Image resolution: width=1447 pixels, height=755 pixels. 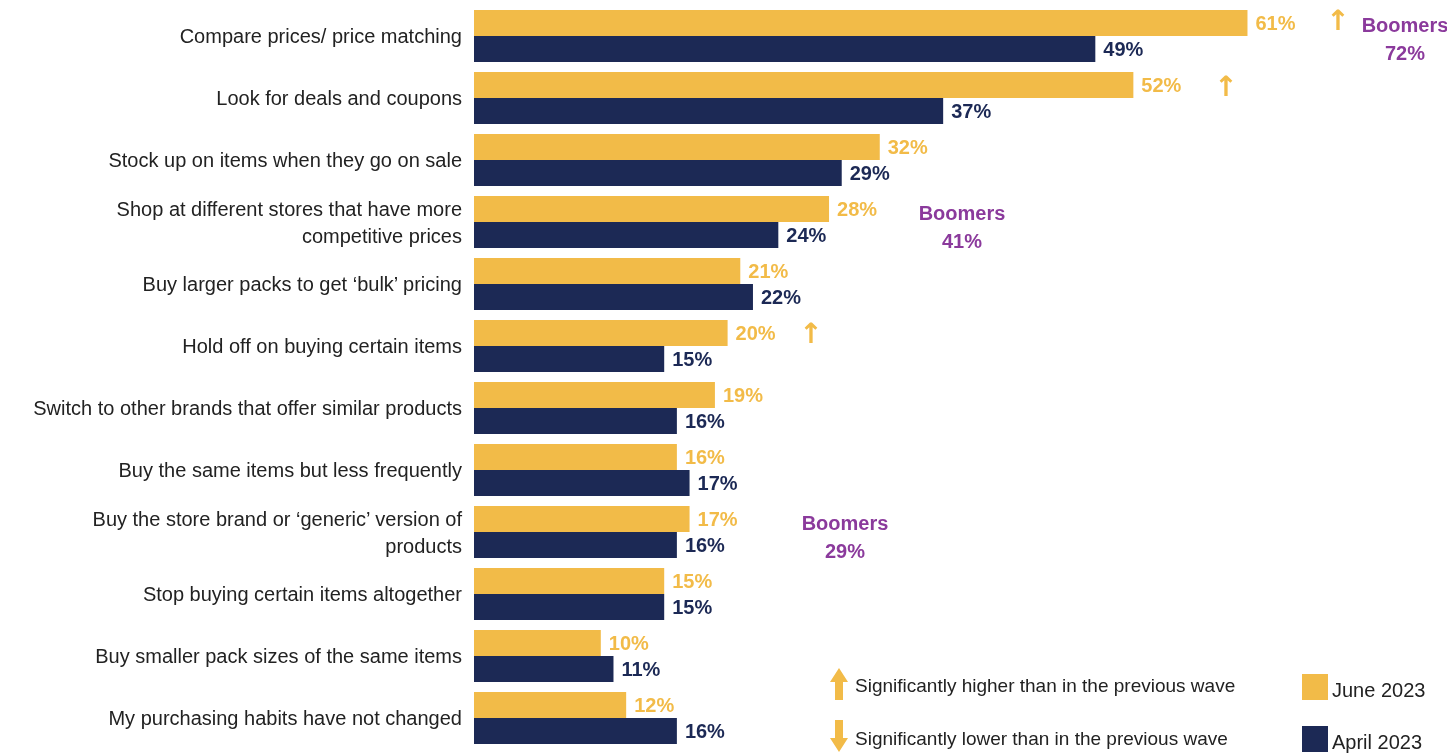 What do you see at coordinates (1041, 738) in the screenshot?
I see `annotation: Significantly lower than in the previous wave` at bounding box center [1041, 738].